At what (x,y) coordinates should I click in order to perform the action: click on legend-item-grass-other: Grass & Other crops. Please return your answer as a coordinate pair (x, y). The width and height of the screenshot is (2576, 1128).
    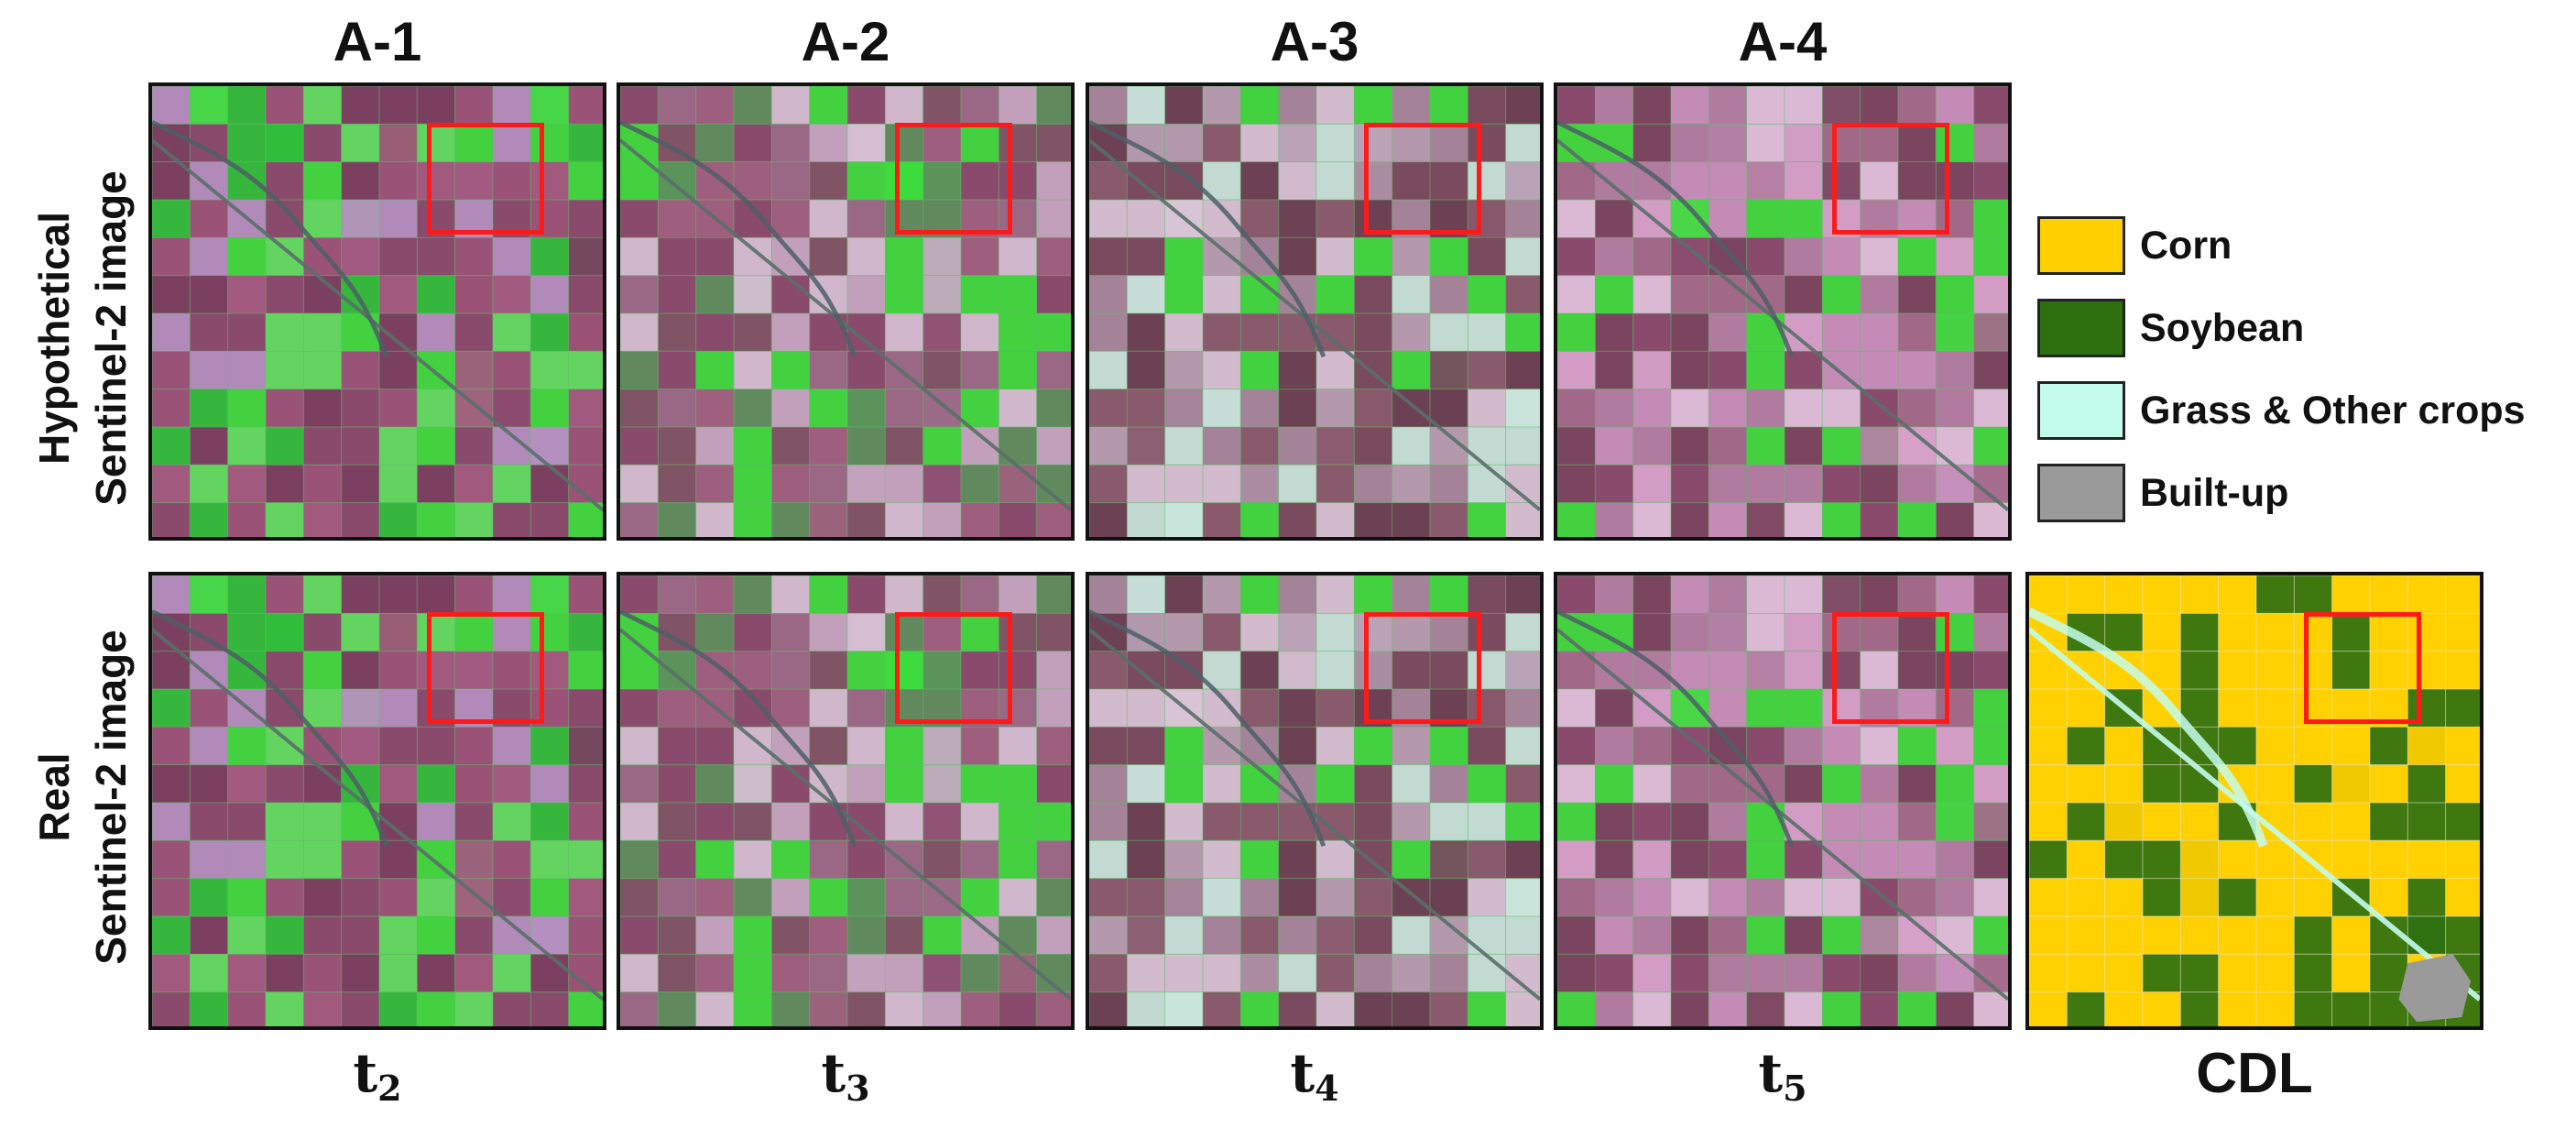
    Looking at the image, I should click on (2281, 410).